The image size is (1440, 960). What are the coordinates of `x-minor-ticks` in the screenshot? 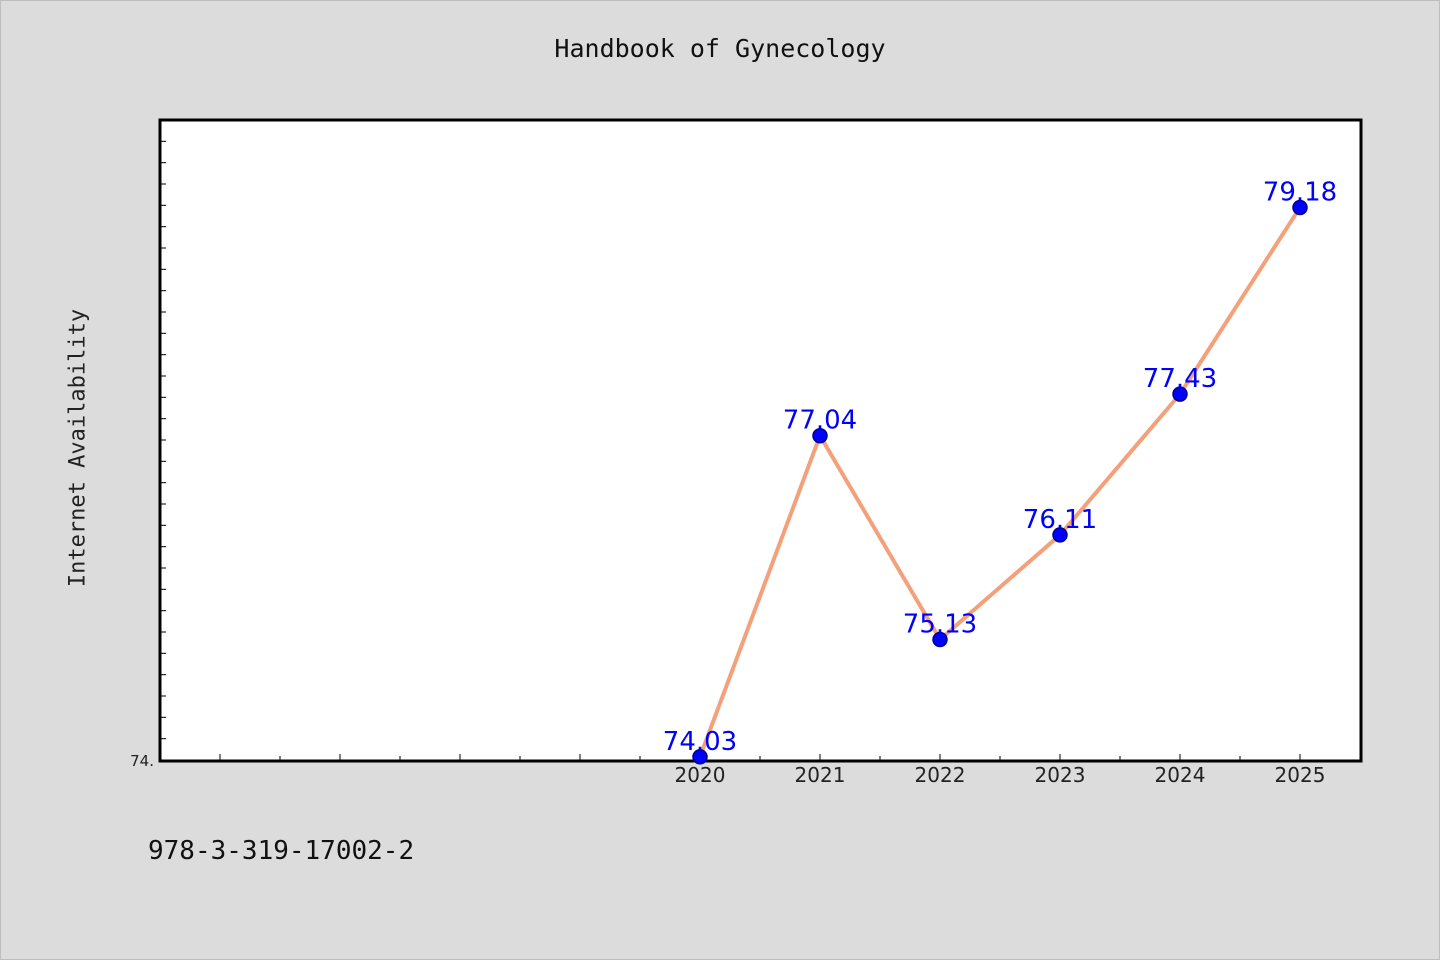 It's located at (760, 757).